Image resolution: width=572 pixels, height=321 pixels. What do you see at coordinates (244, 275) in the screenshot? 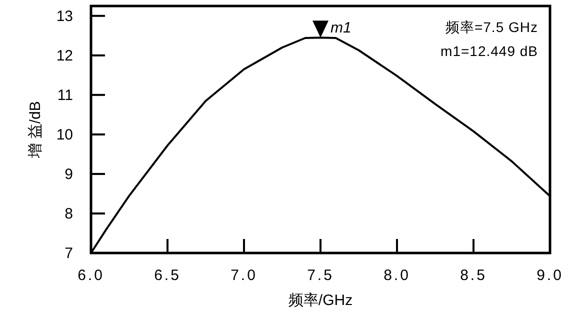
I see `x-tick-label: 7.0` at bounding box center [244, 275].